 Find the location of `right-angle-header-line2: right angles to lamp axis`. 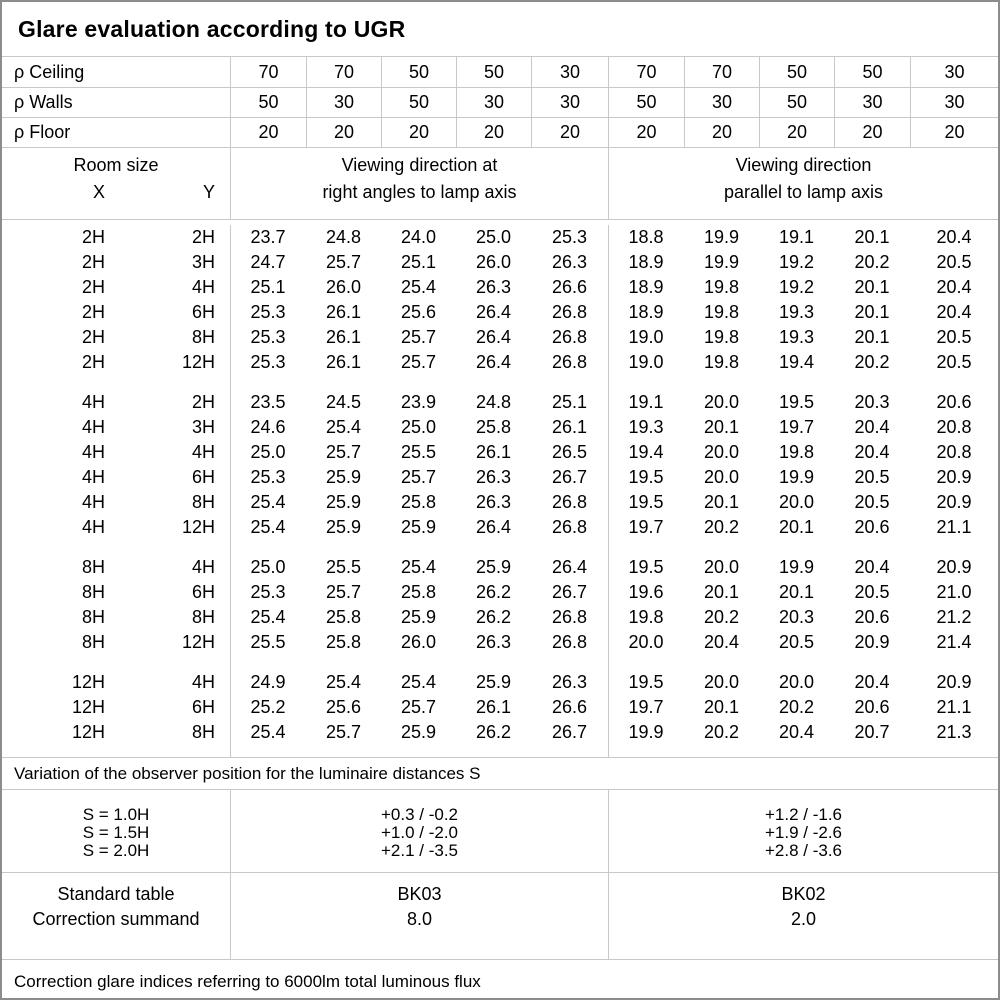

right-angle-header-line2: right angles to lamp axis is located at coordinates (419, 192).